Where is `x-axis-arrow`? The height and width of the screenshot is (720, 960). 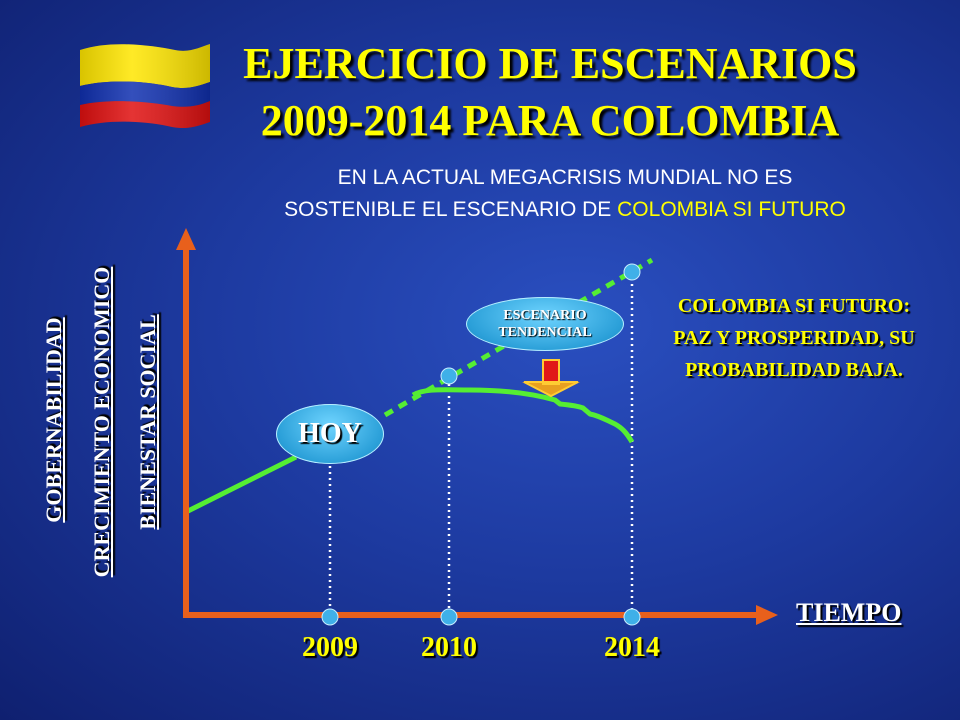
x-axis-arrow is located at coordinates (767, 615).